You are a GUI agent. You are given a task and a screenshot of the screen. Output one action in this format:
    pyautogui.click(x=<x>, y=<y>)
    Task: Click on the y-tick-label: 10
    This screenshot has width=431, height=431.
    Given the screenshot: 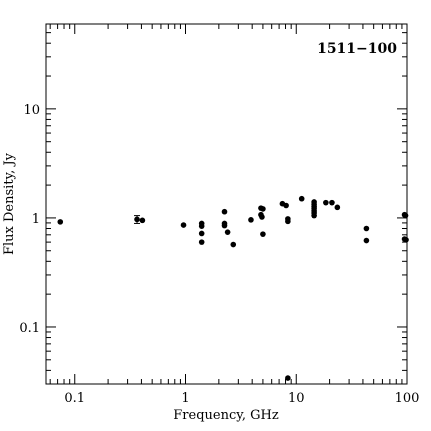 What is the action you would take?
    pyautogui.click(x=31, y=110)
    